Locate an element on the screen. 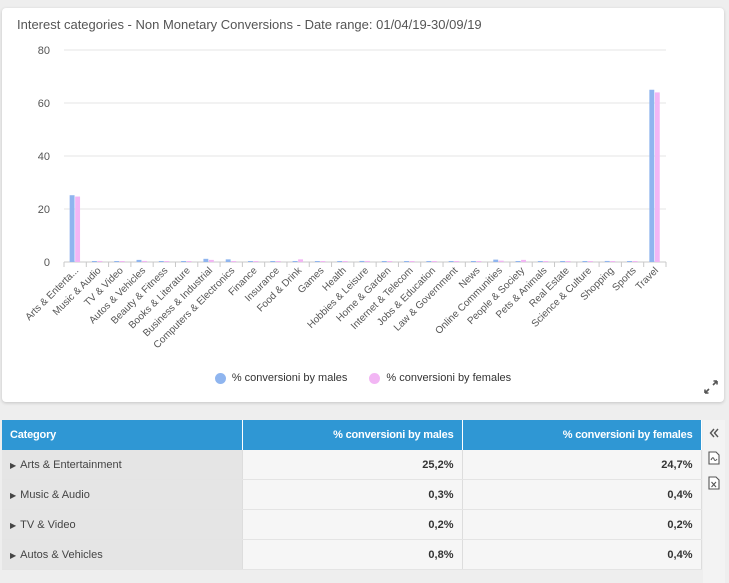  row-category-label: TV & Video is located at coordinates (48, 524).